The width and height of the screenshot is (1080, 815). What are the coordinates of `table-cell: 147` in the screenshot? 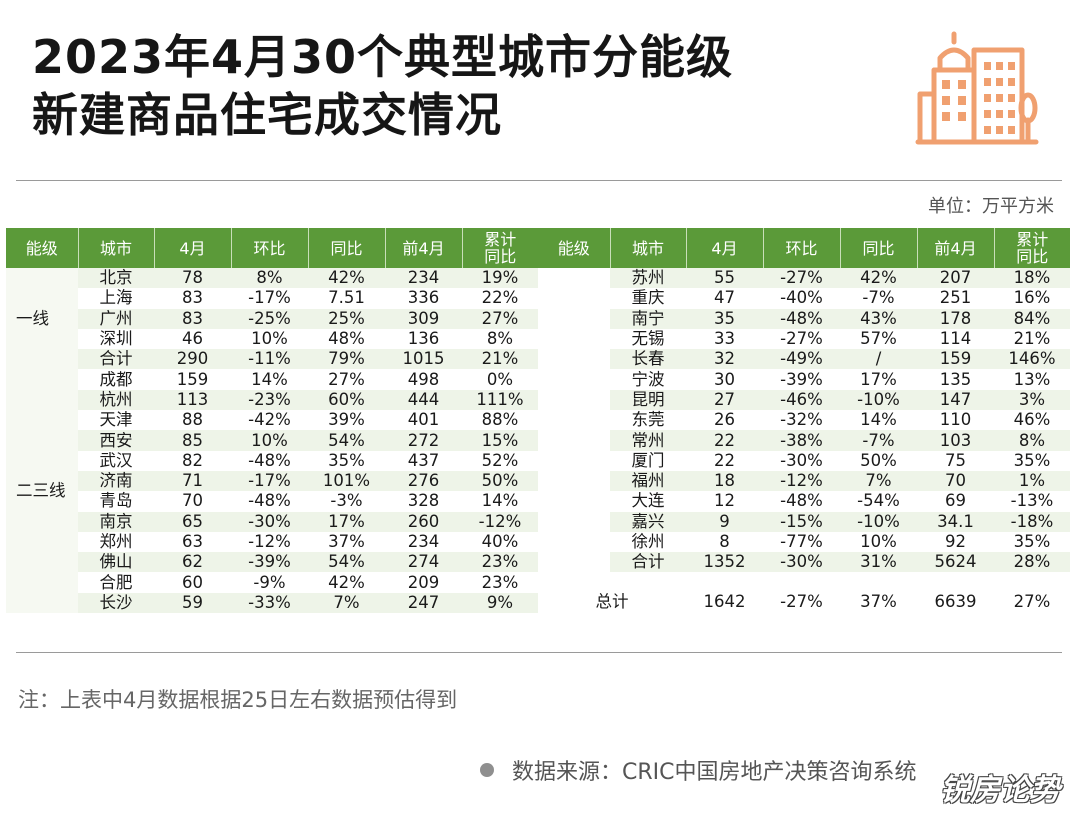 It's located at (955, 400).